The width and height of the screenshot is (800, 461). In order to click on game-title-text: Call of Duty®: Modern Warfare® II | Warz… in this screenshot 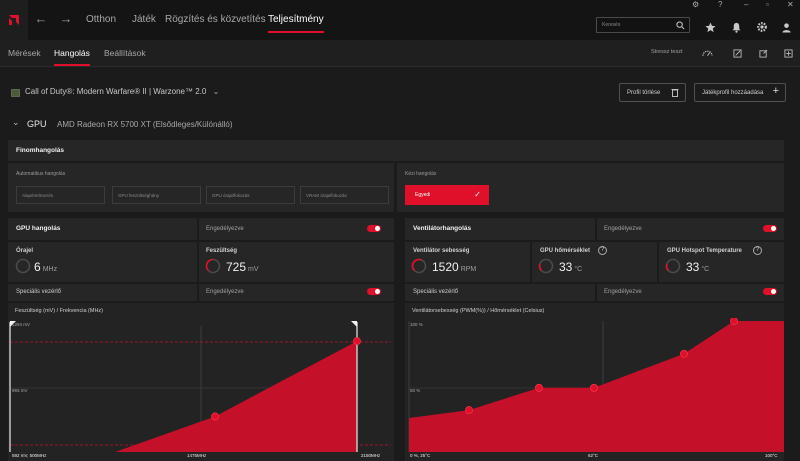, I will do `click(116, 91)`.